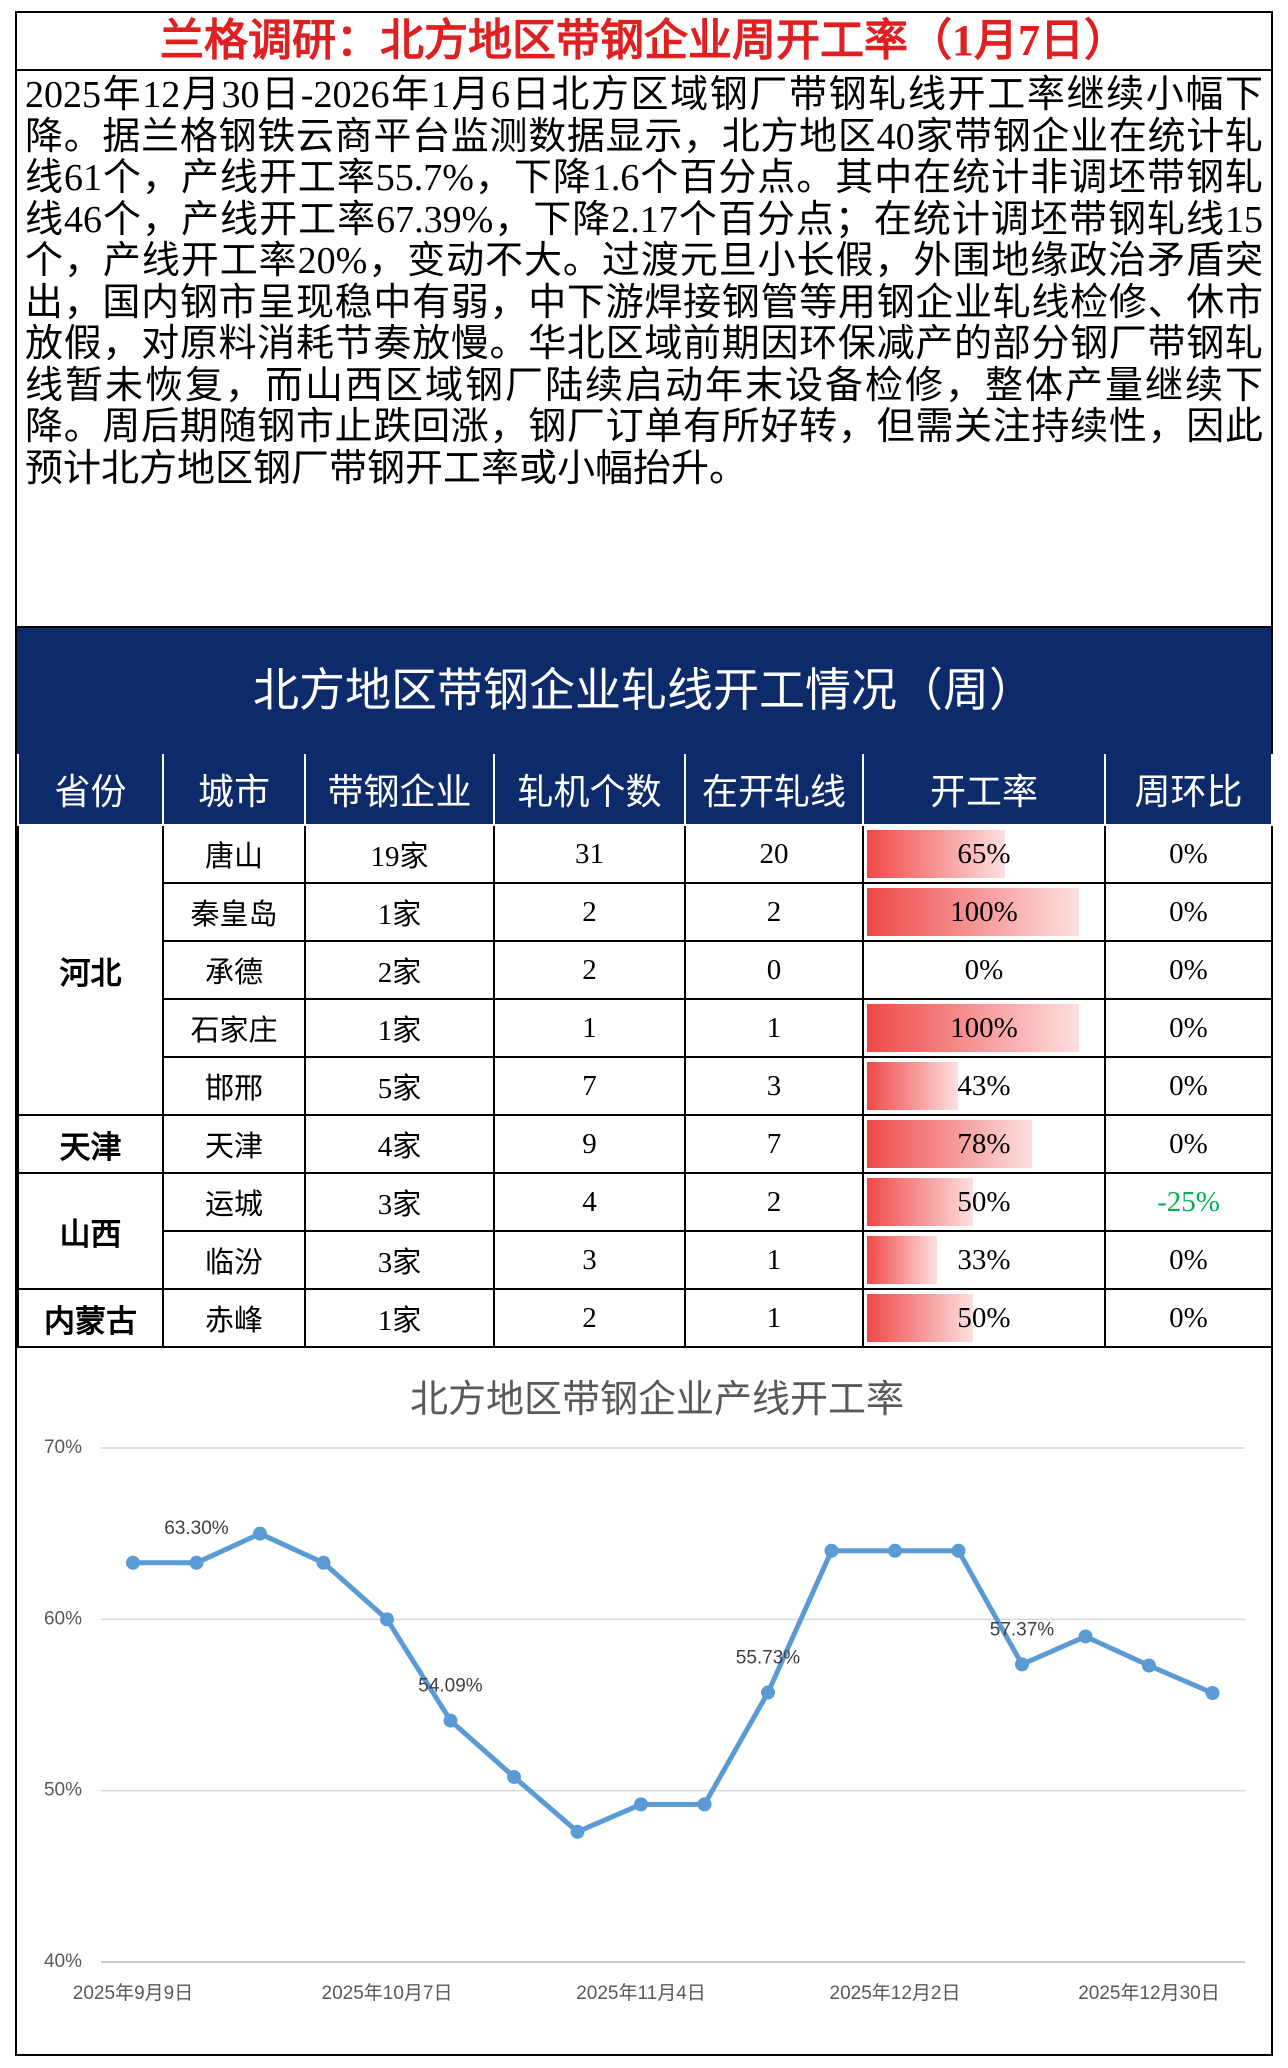 The width and height of the screenshot is (1288, 2068). What do you see at coordinates (63, 1447) in the screenshot?
I see `y-tick-label: 70%` at bounding box center [63, 1447].